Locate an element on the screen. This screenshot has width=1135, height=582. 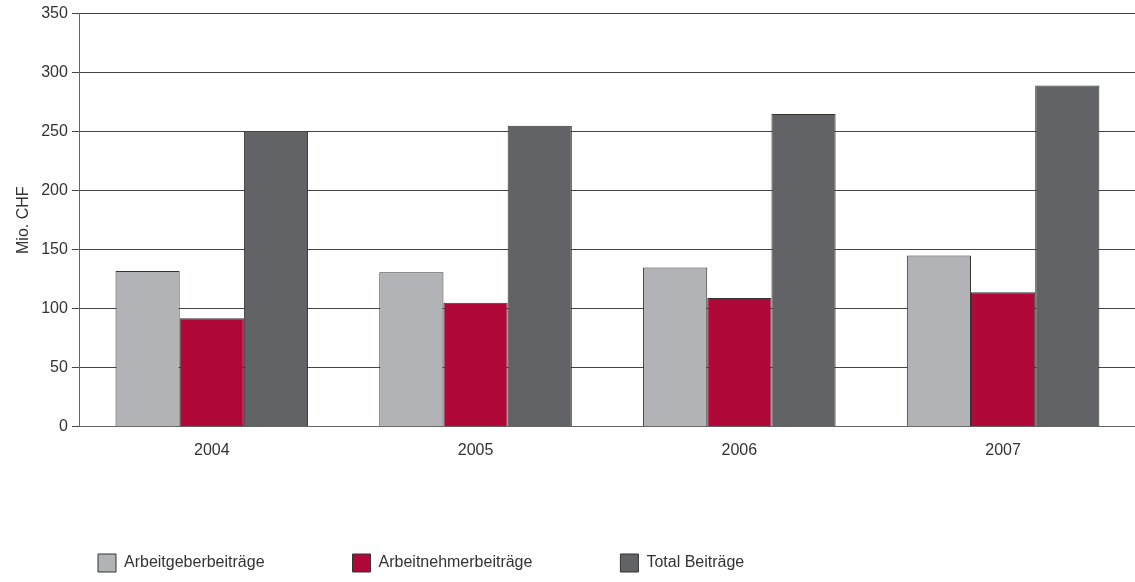
y-tick-label: 300 is located at coordinates (54, 72).